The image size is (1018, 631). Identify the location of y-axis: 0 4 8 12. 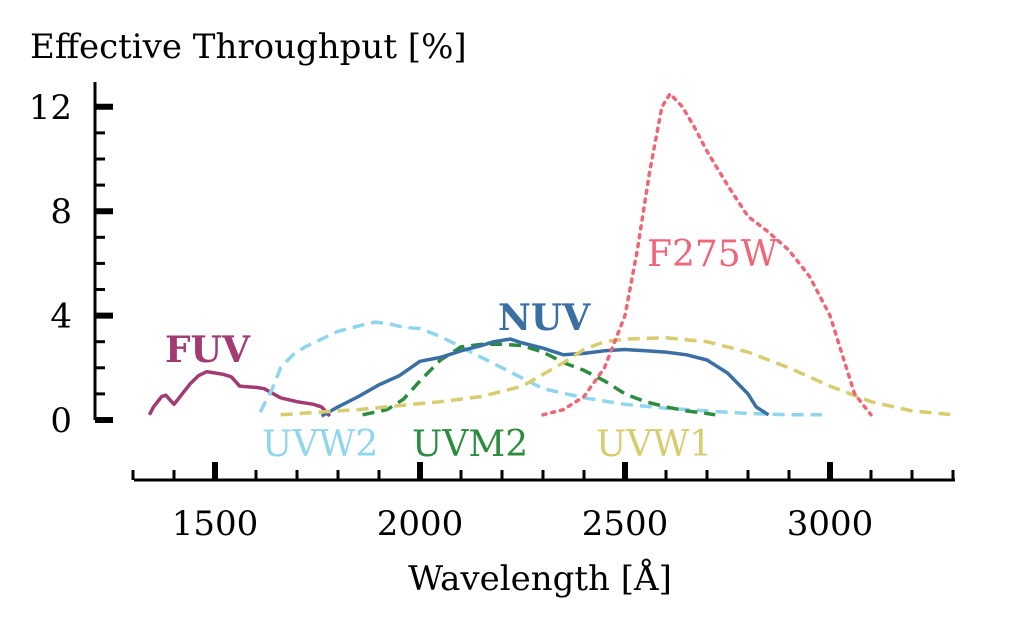
(71, 261).